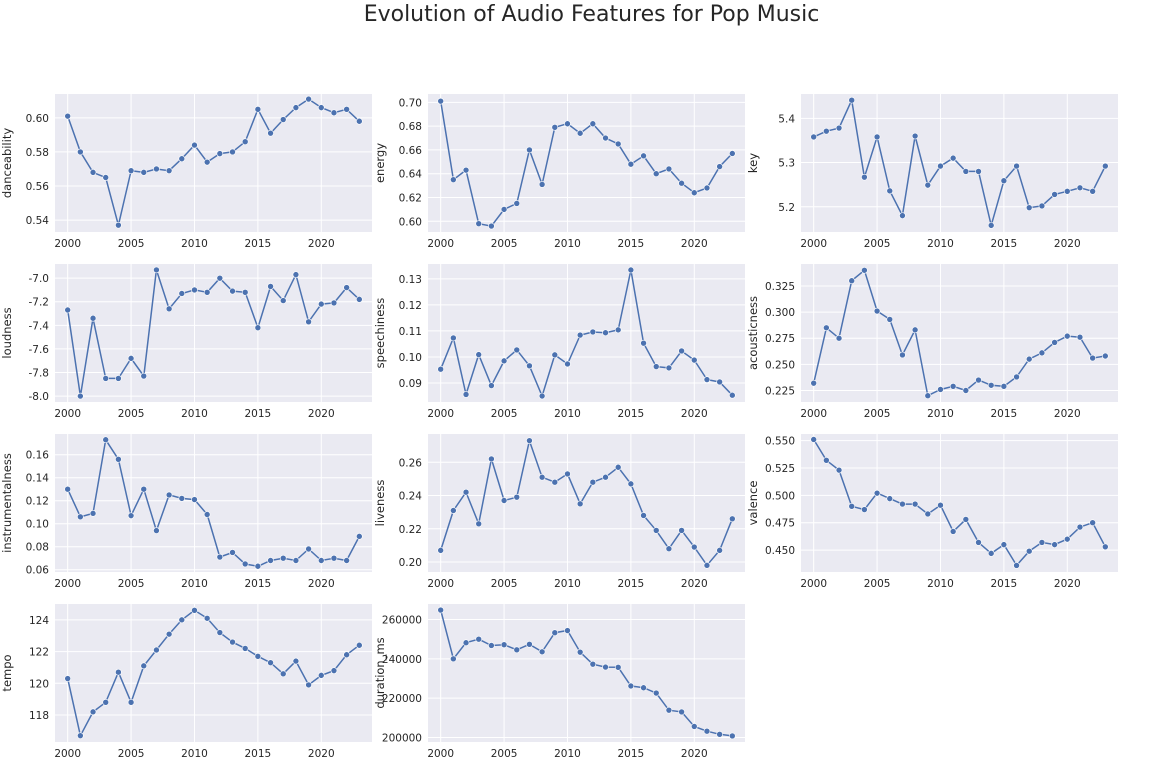 Image resolution: width=1175 pixels, height=772 pixels. What do you see at coordinates (37, 153) in the screenshot?
I see `y-tick-label: 0.58` at bounding box center [37, 153].